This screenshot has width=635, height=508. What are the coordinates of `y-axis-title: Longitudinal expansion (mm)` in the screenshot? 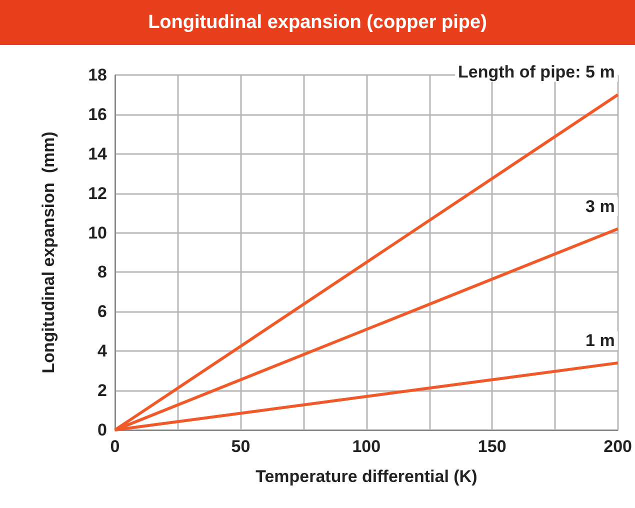 It's located at (48, 253).